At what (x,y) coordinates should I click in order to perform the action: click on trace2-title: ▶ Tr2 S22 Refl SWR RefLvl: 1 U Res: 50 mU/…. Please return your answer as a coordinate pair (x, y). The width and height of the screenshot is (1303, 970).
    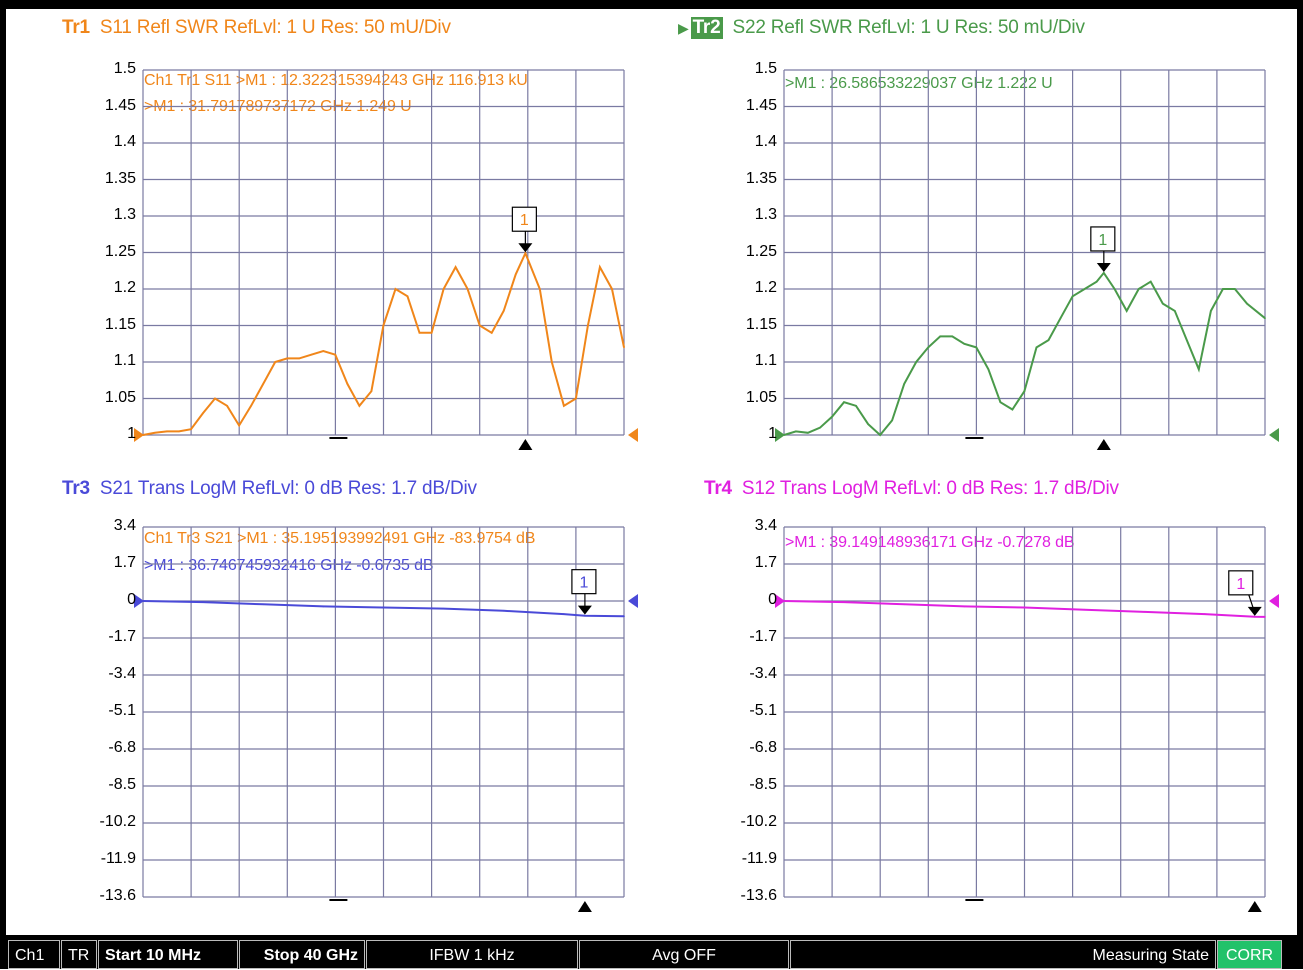
    Looking at the image, I should click on (881, 28).